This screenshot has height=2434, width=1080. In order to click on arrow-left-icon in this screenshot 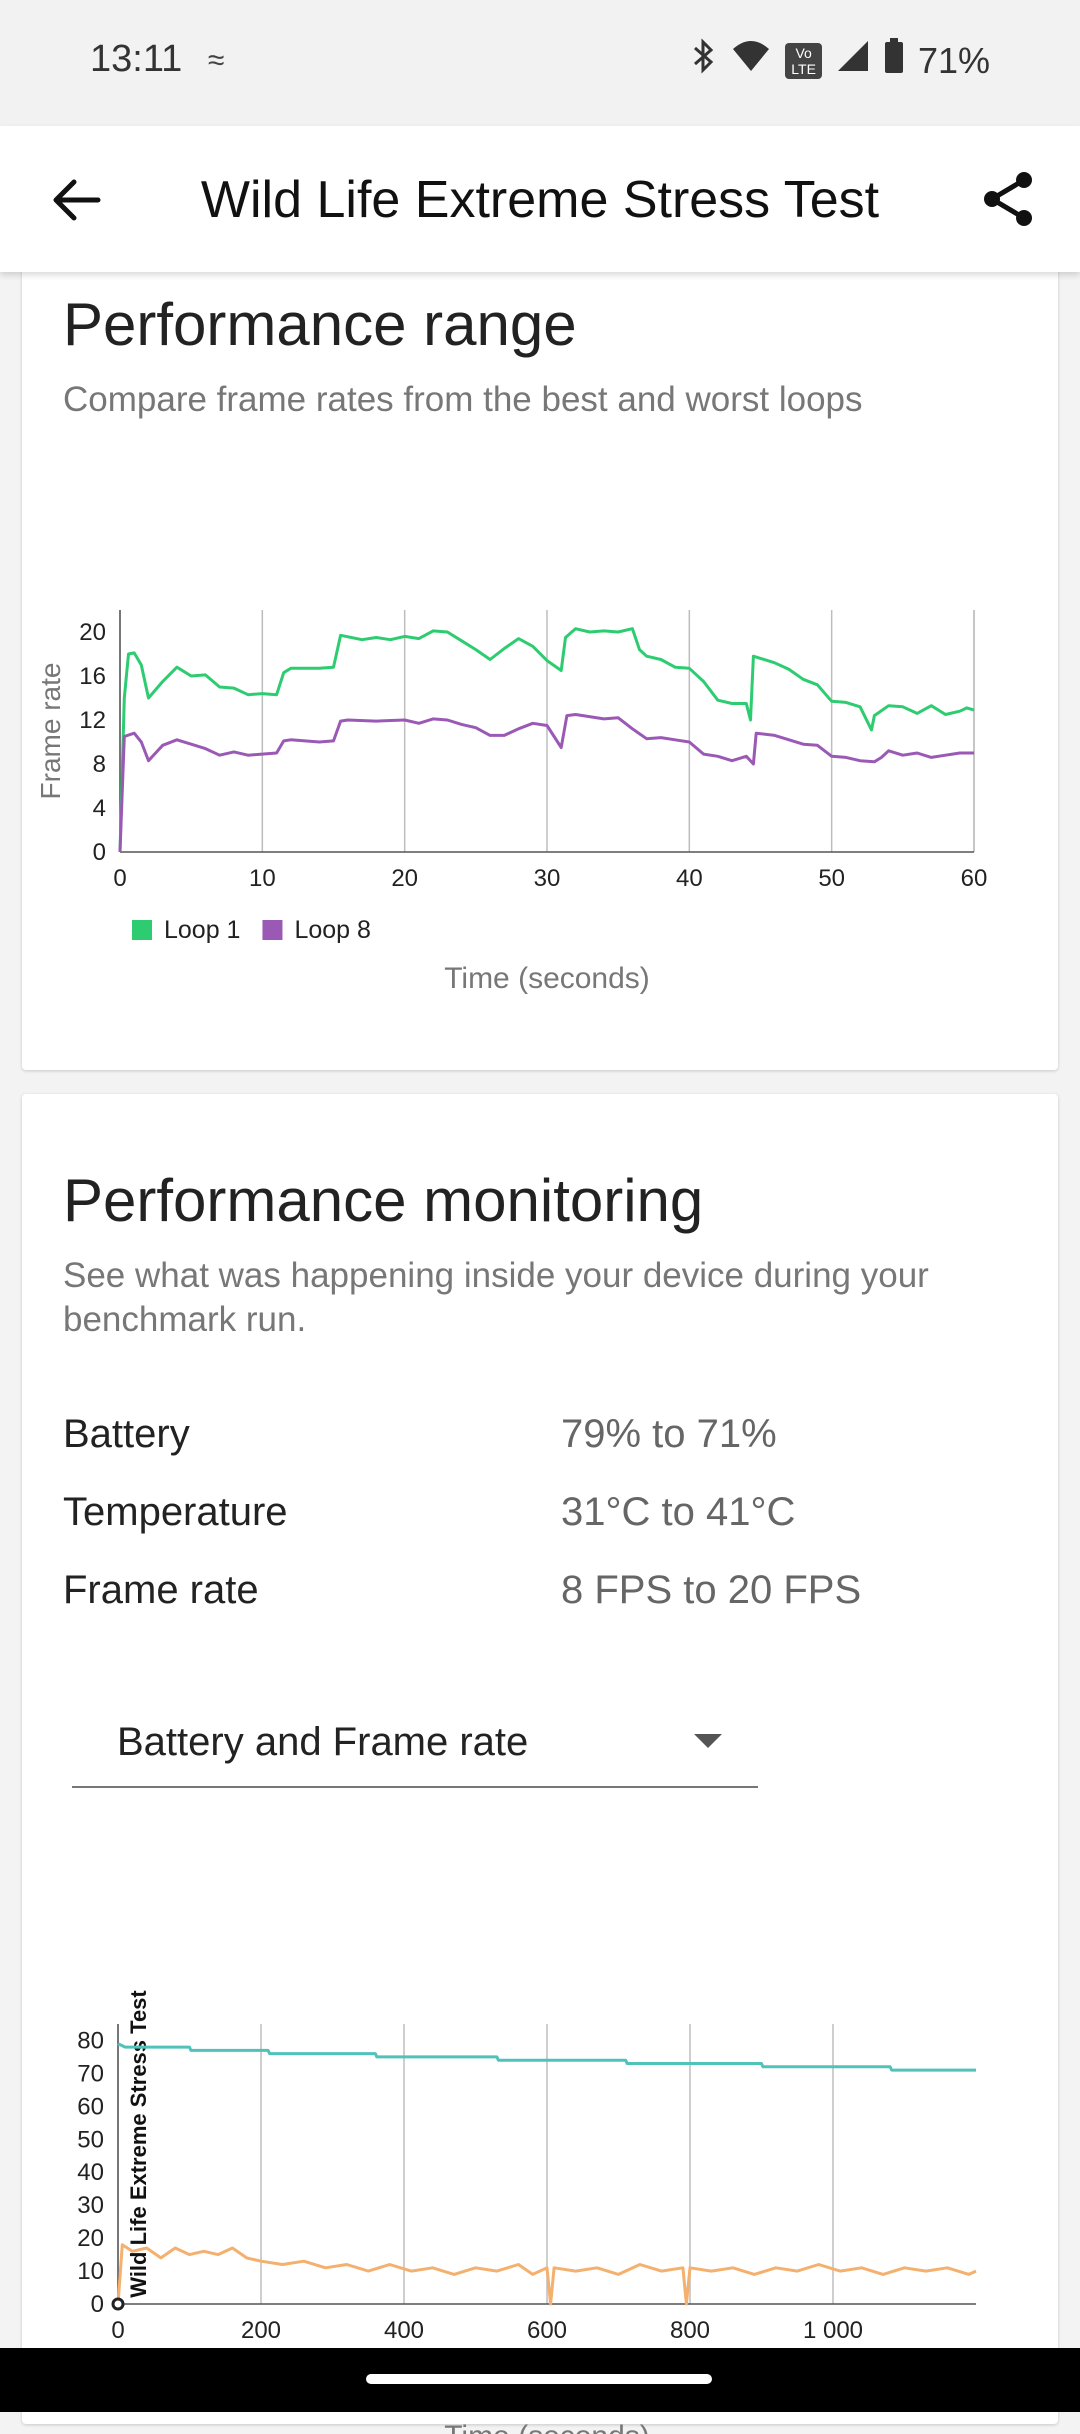, I will do `click(77, 200)`.